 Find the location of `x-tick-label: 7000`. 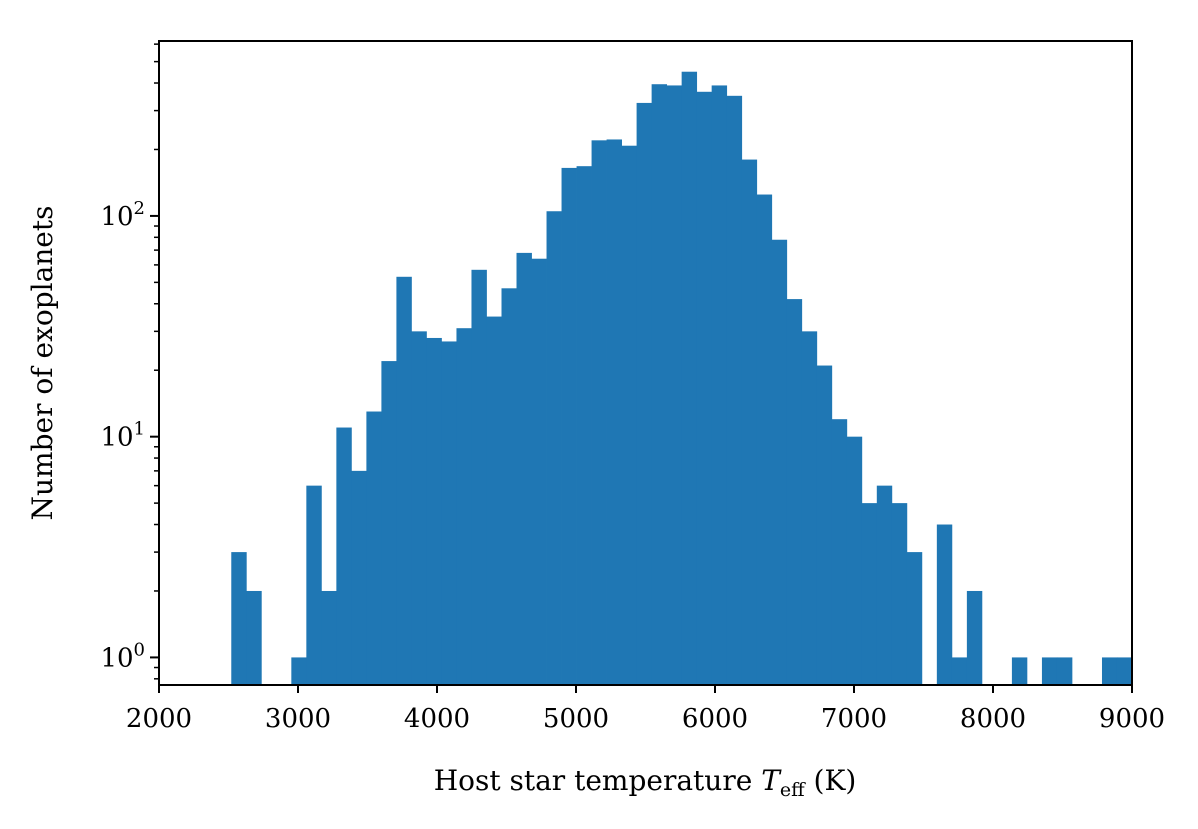

x-tick-label: 7000 is located at coordinates (854, 719).